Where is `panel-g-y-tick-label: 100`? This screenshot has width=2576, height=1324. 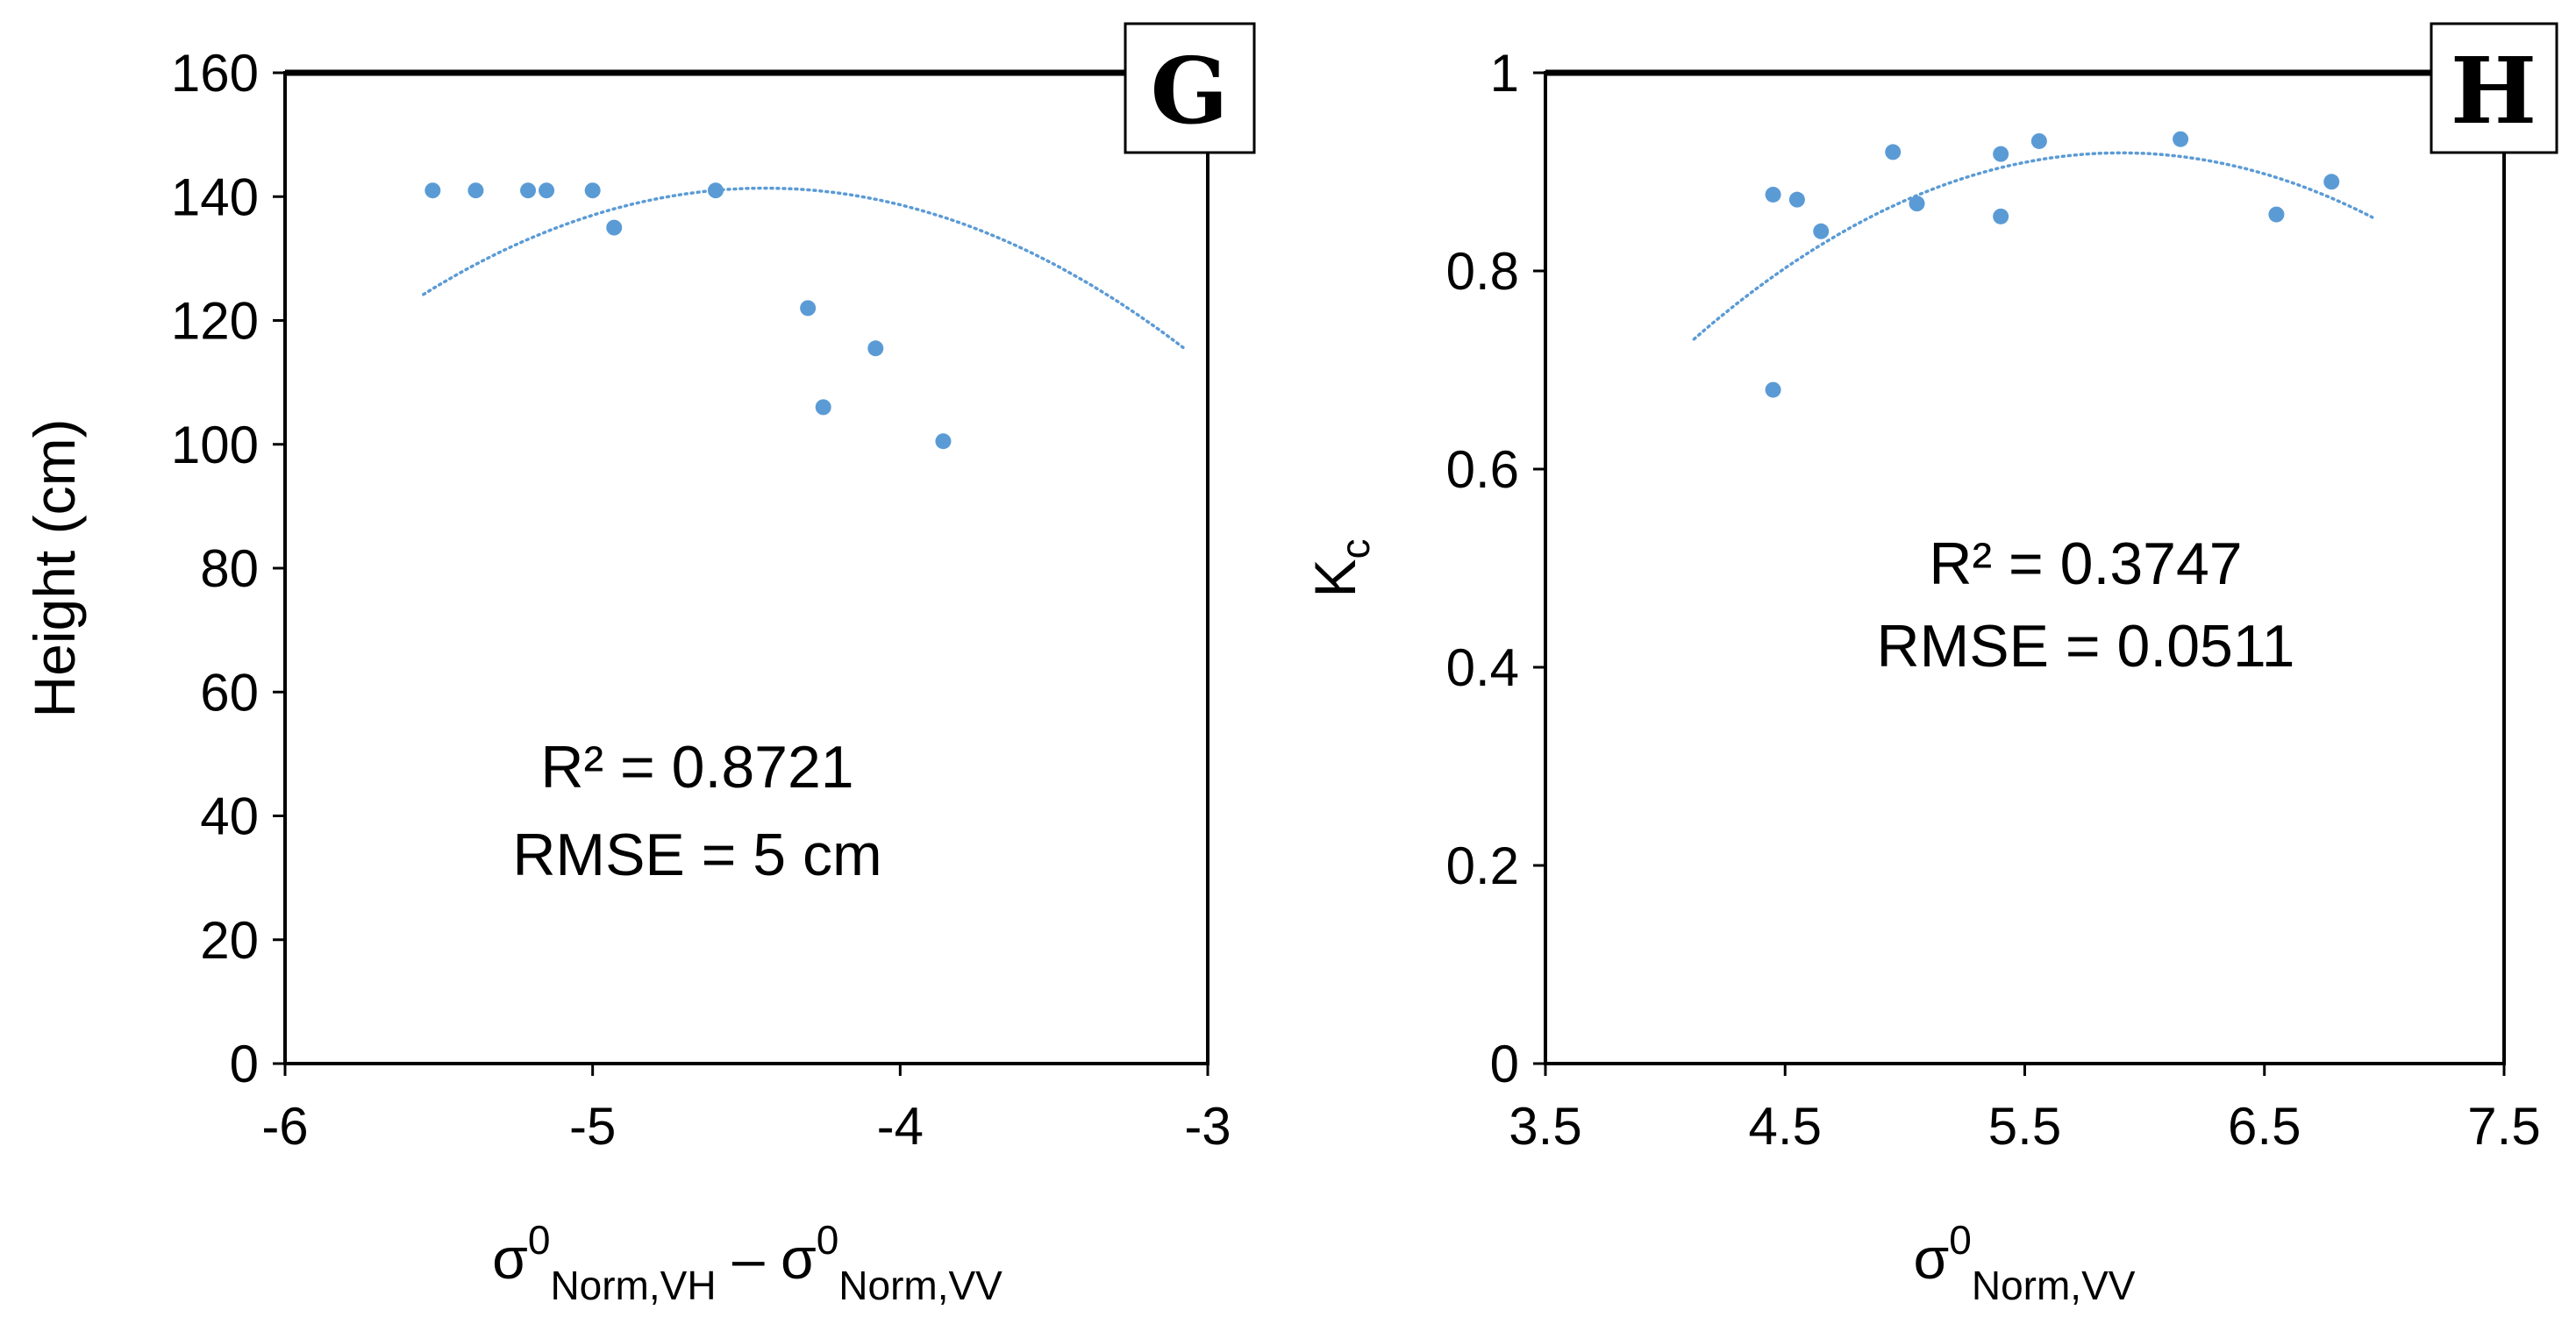 panel-g-y-tick-label: 100 is located at coordinates (215, 445).